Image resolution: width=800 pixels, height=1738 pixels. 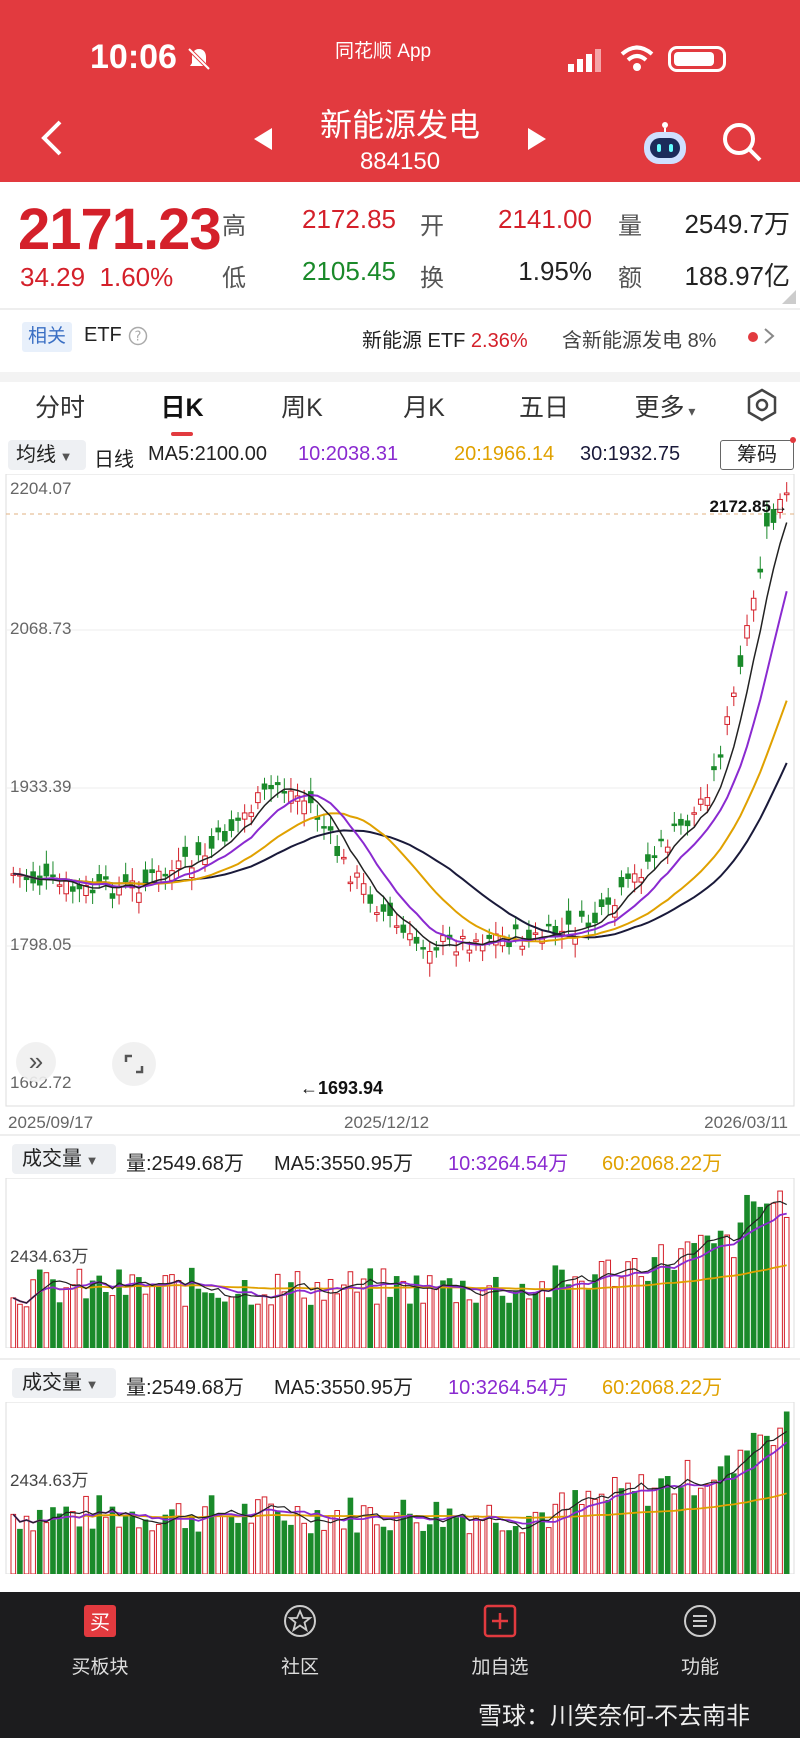 What do you see at coordinates (537, 139) in the screenshot?
I see `next-stock-icon` at bounding box center [537, 139].